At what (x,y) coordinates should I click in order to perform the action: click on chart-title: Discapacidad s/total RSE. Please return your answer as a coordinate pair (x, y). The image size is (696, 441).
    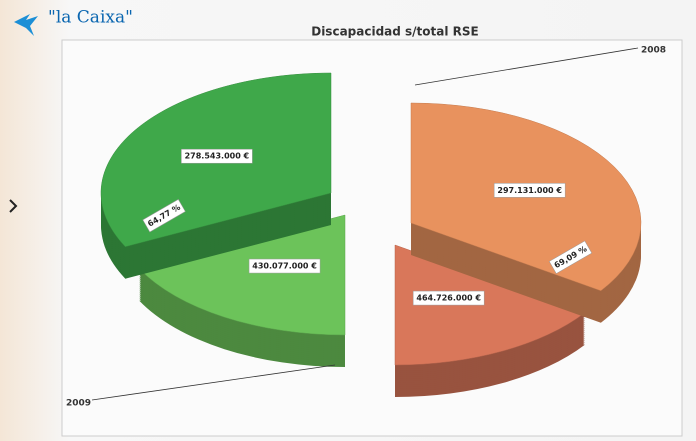
    Looking at the image, I should click on (395, 32).